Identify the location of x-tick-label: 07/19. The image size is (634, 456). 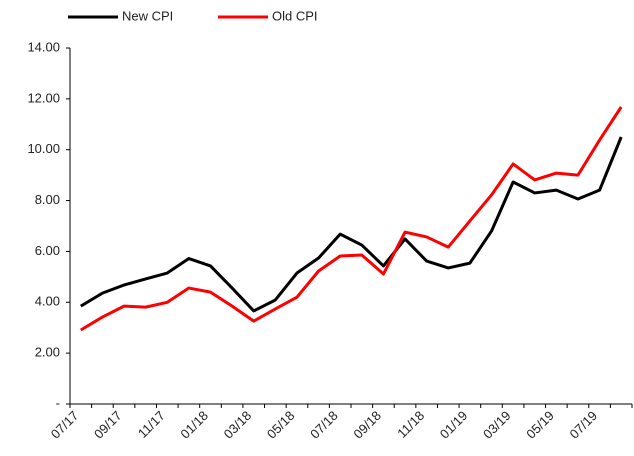
(584, 425).